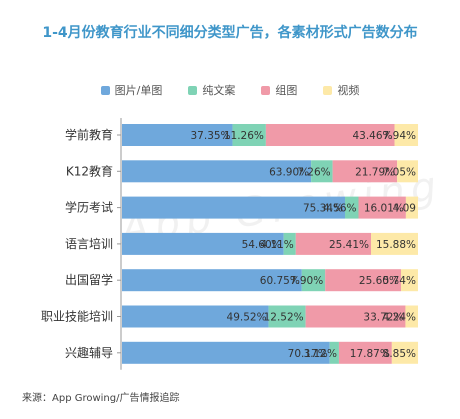 The height and width of the screenshot is (419, 460). I want to click on legend-swatch-group, so click(266, 90).